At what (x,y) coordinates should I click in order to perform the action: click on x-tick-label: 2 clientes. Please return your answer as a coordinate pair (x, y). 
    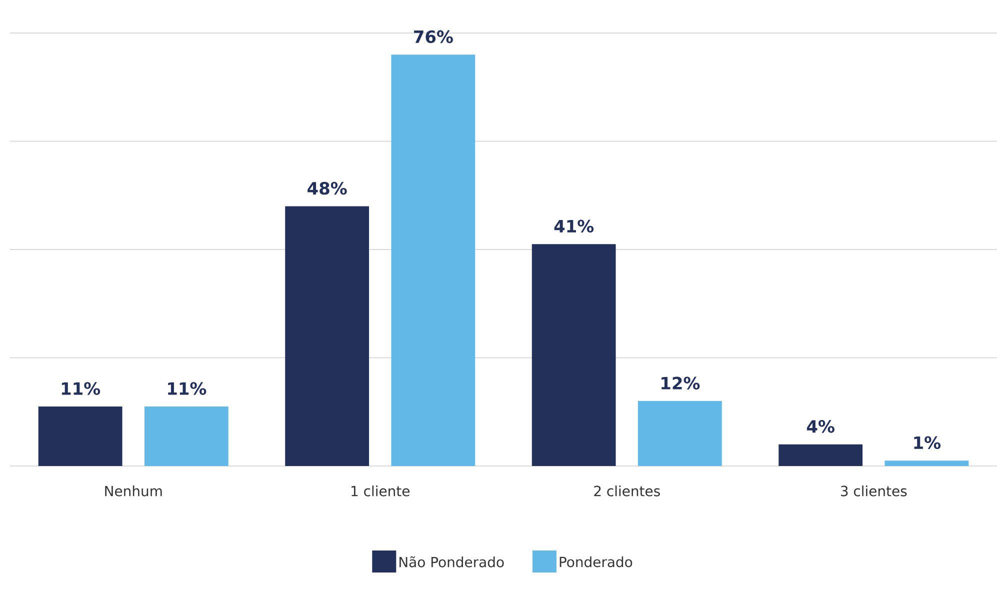
    Looking at the image, I should click on (627, 491).